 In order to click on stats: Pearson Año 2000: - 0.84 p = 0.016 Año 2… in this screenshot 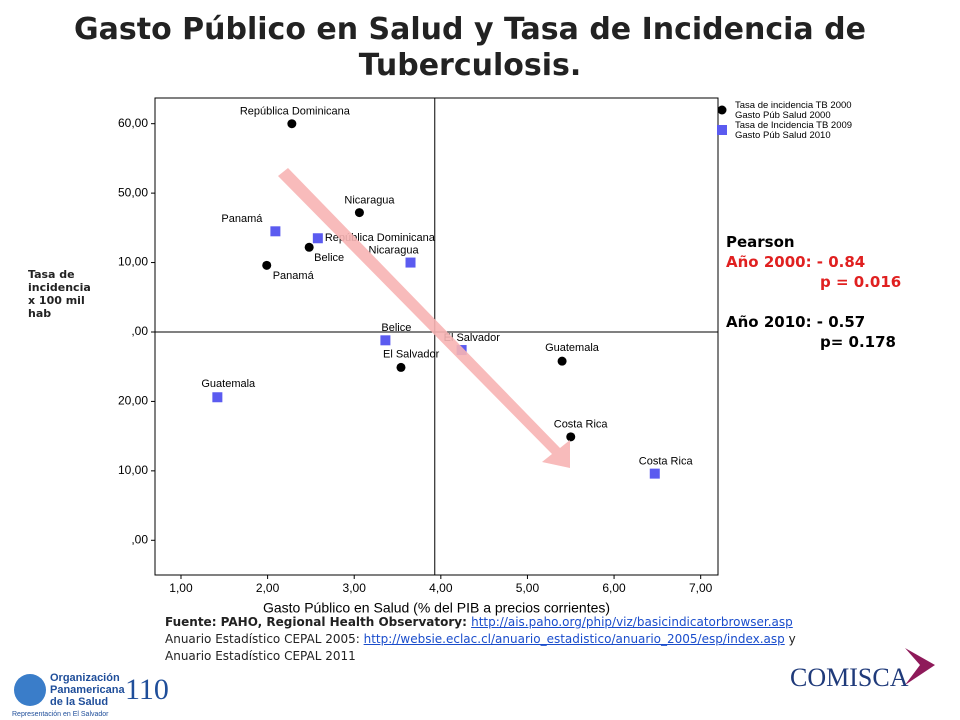, I will do `click(813, 292)`.